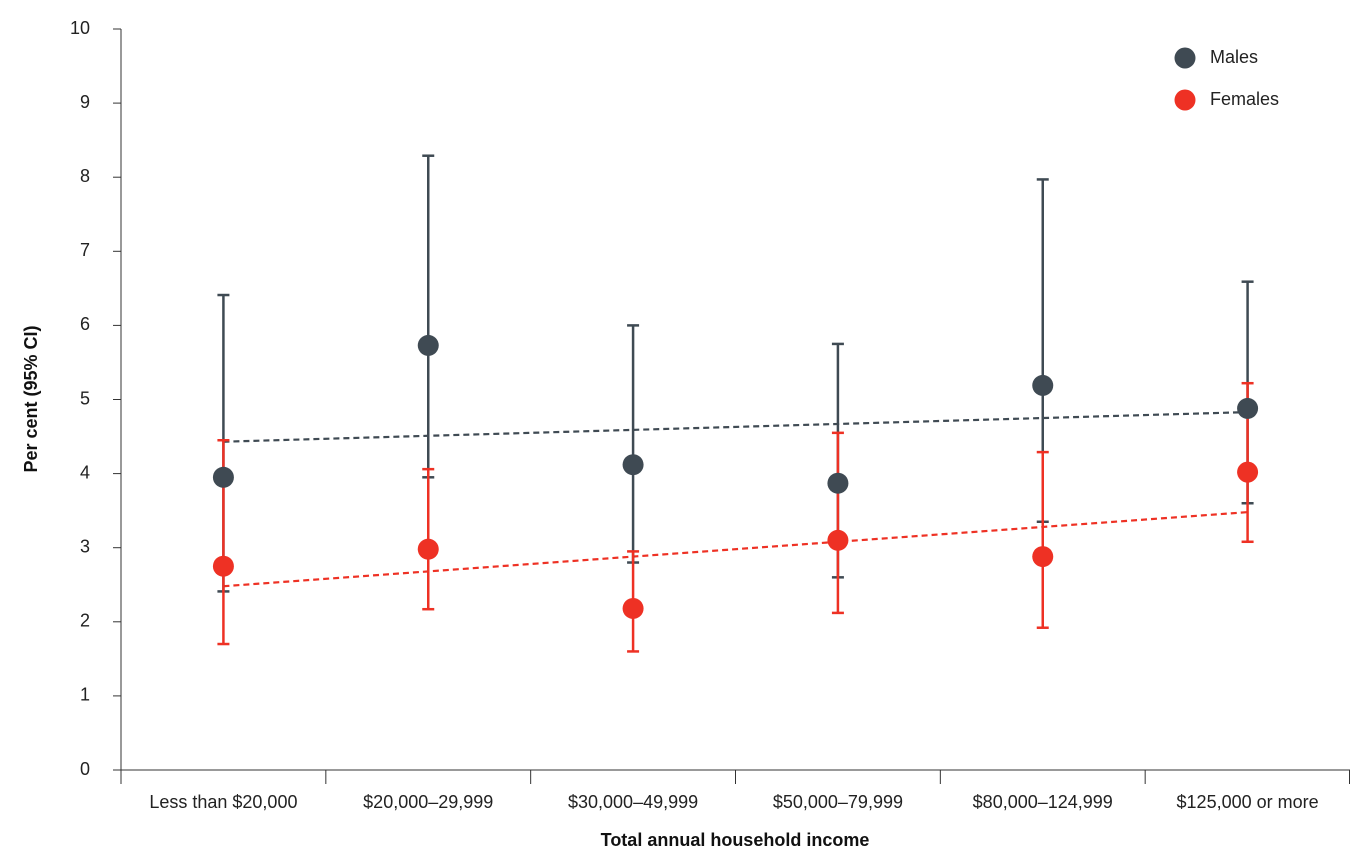  I want to click on x-axis-title: Total annual household income, so click(735, 840).